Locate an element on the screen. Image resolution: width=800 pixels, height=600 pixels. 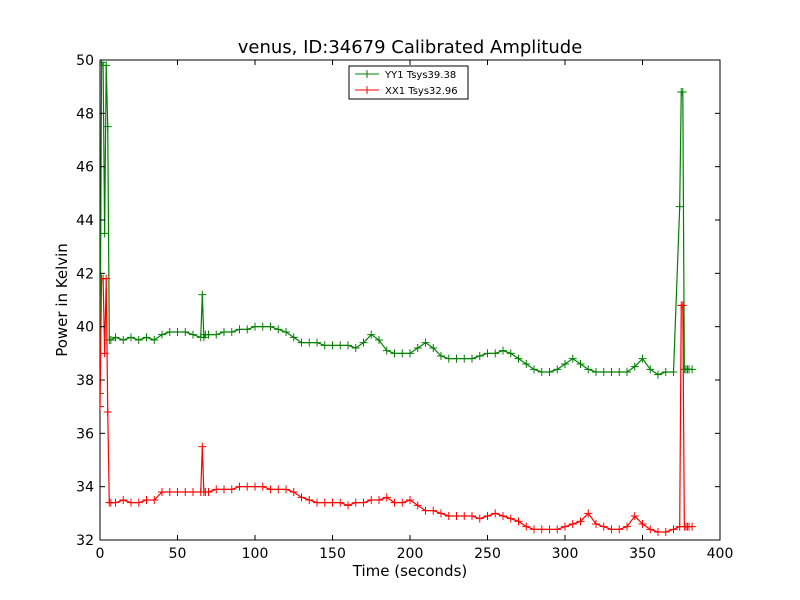
x-tick-label: 200 is located at coordinates (410, 554).